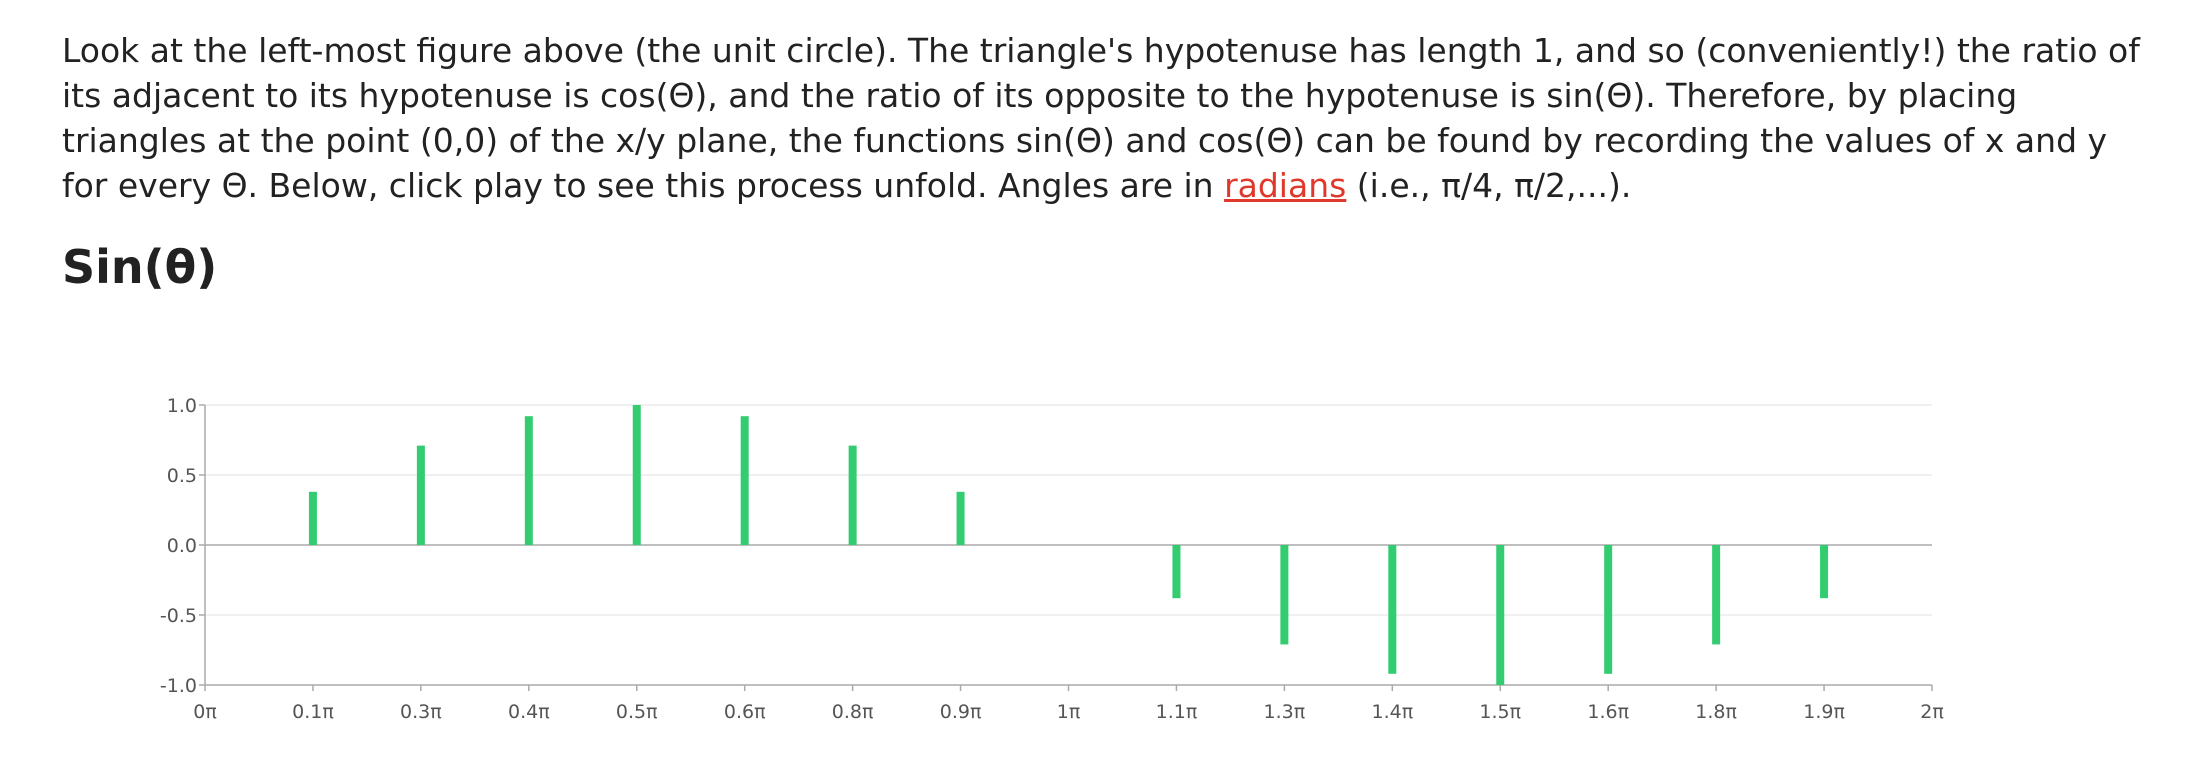 This screenshot has height=778, width=2202. What do you see at coordinates (637, 712) in the screenshot?
I see `x-tick-label: 0.5π` at bounding box center [637, 712].